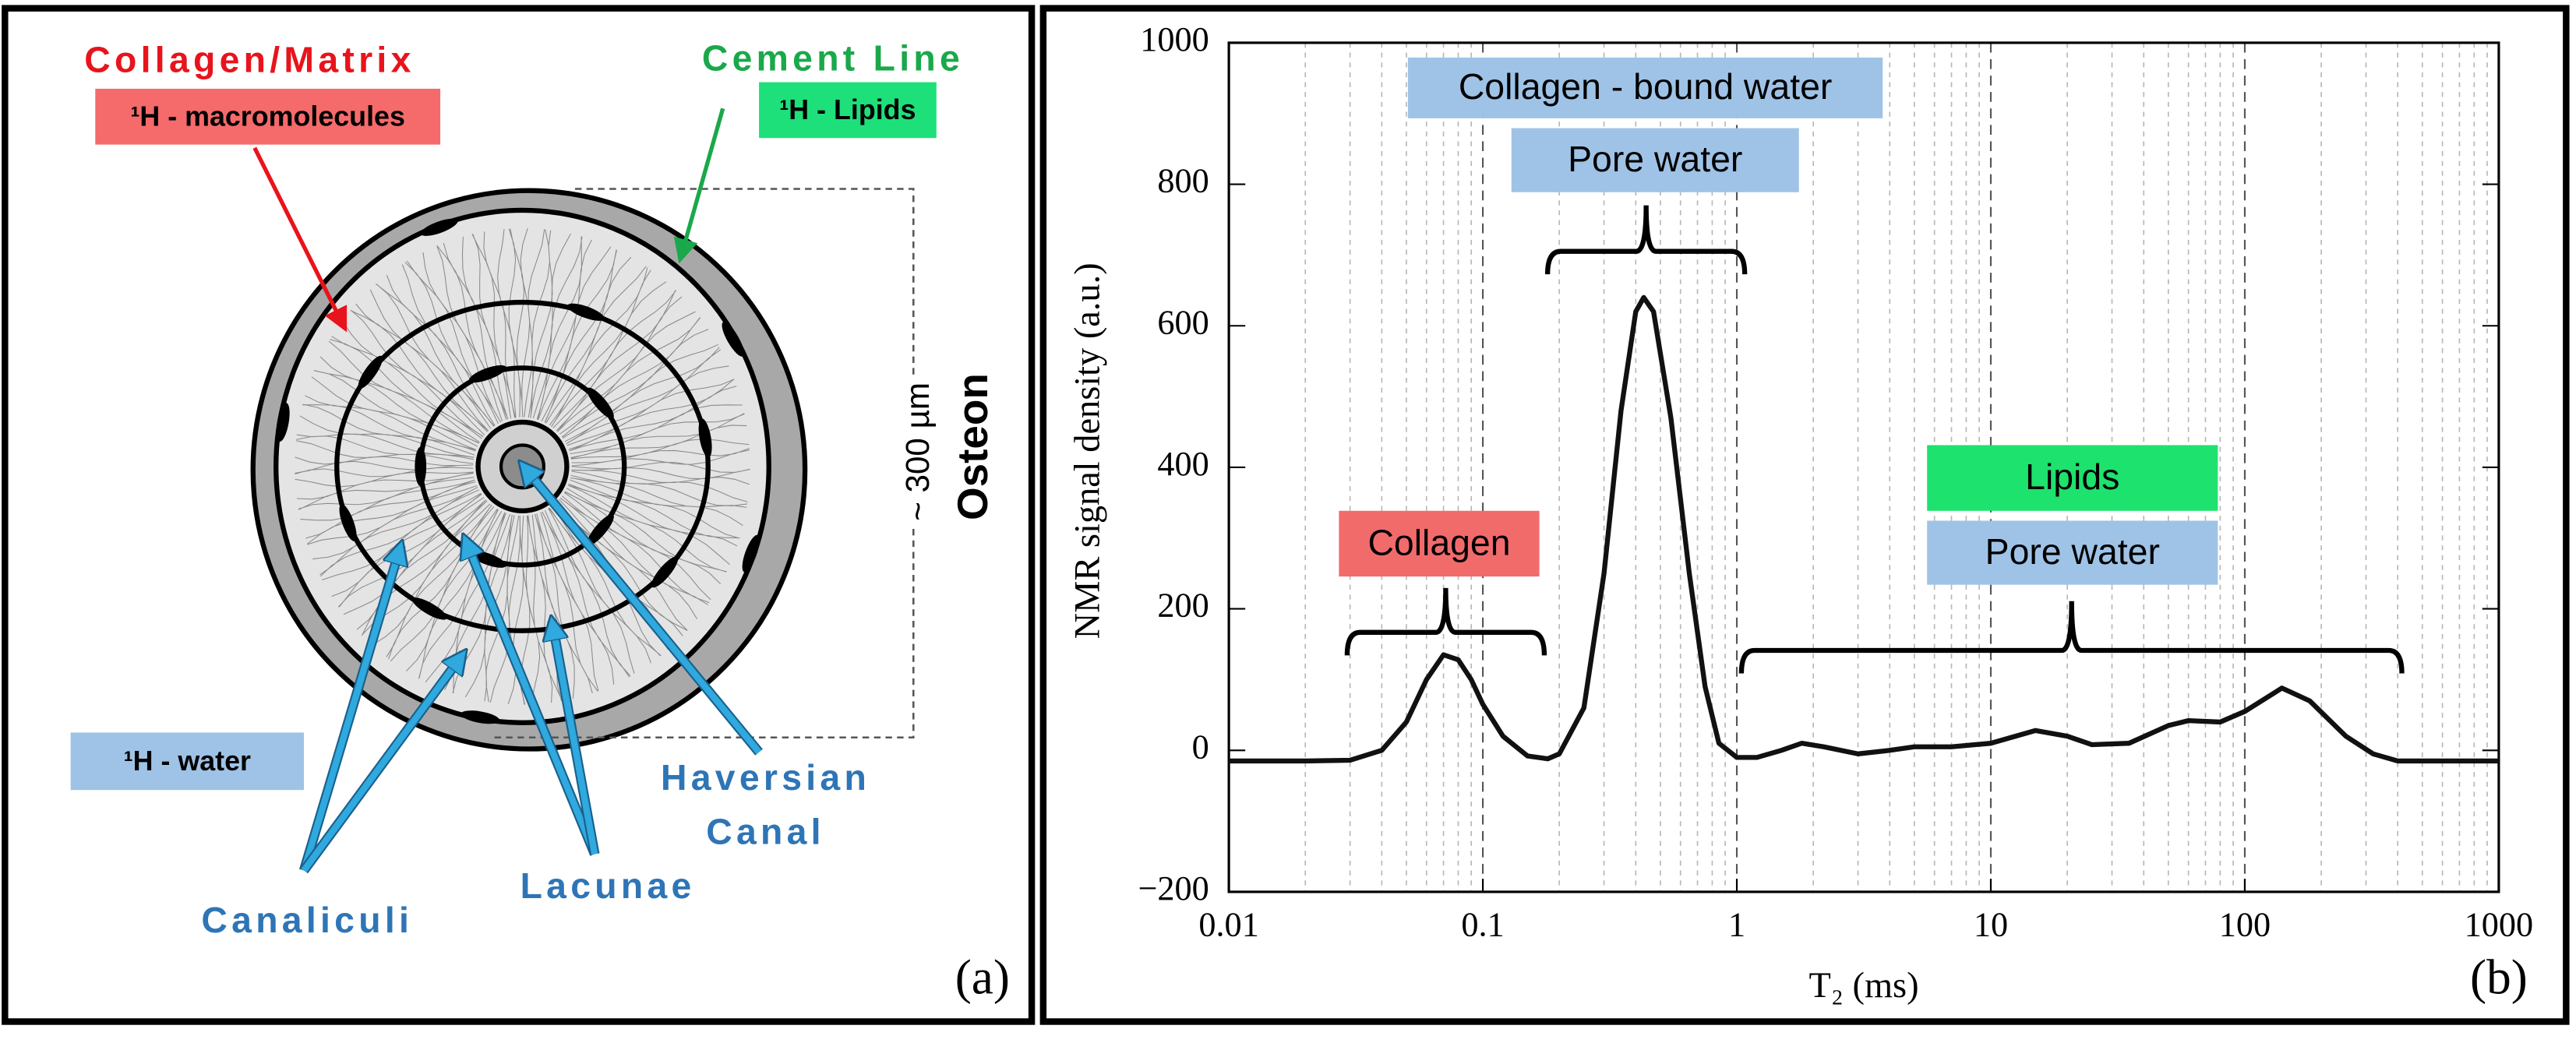 The width and height of the screenshot is (2576, 1043). Describe the element at coordinates (307, 920) in the screenshot. I see `structure-label: Canaliculi` at that location.